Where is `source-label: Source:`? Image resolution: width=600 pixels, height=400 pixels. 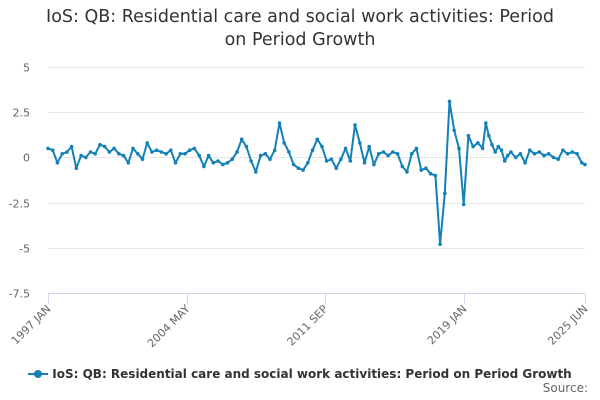 source-label: Source: is located at coordinates (565, 388).